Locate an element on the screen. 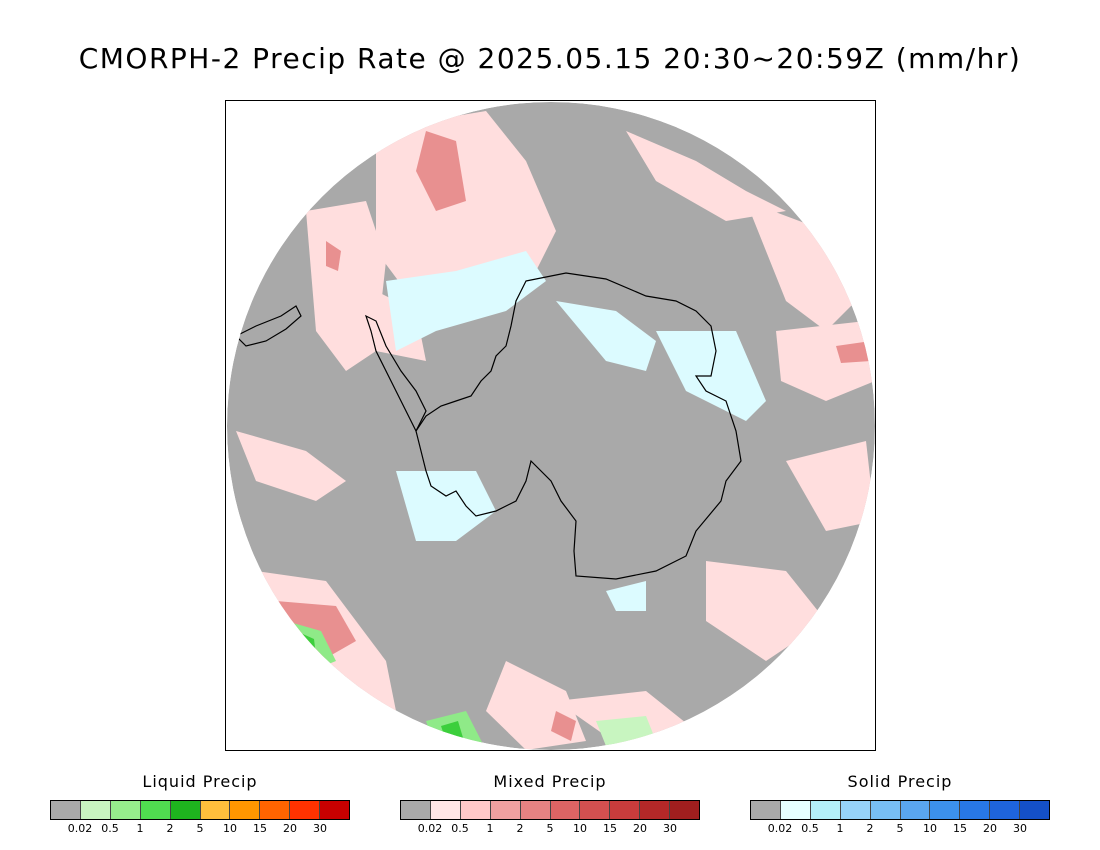 The height and width of the screenshot is (850, 1100). antarctica-coastline is located at coordinates (578, 426).